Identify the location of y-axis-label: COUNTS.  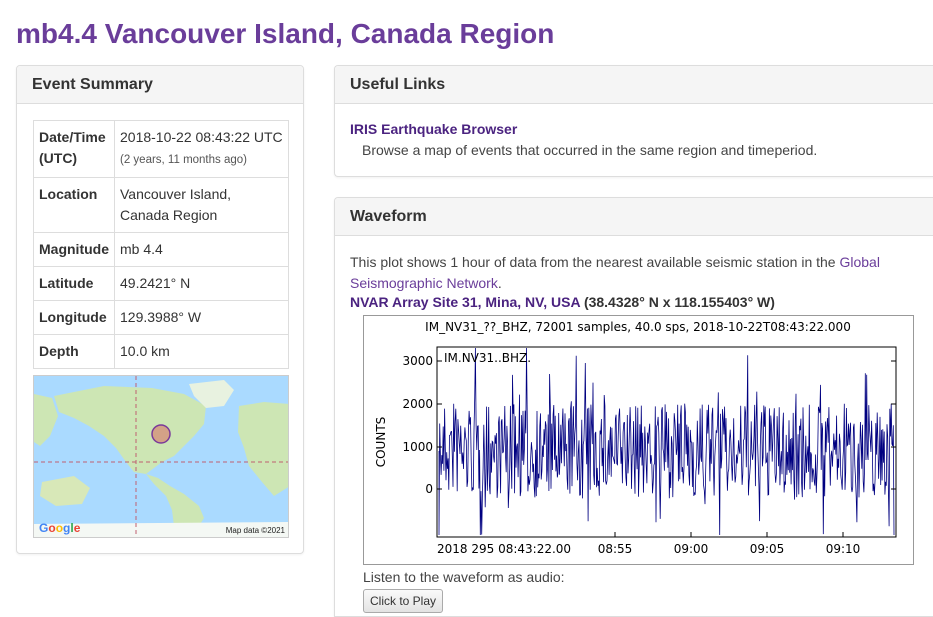
(381, 442).